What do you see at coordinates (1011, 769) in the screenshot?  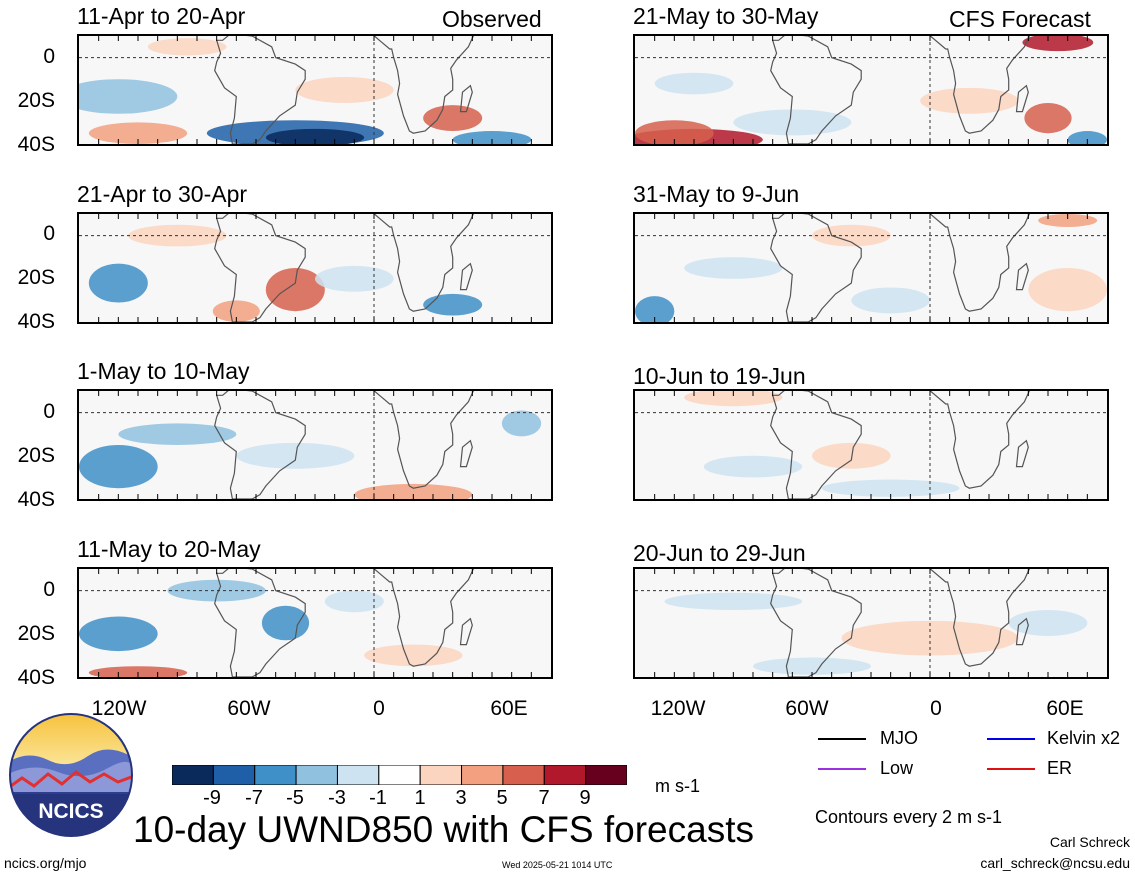 I see `legend-line-er` at bounding box center [1011, 769].